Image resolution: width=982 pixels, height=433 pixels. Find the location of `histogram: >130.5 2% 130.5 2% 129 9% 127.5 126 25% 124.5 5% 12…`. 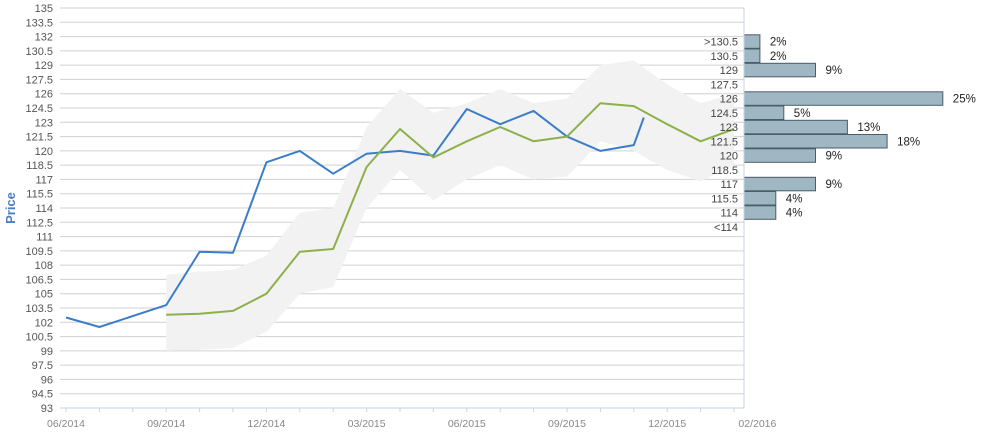

histogram: >130.5 2% 130.5 2% 129 9% 127.5 126 25% 124.5 5% 12… is located at coordinates (840, 134).